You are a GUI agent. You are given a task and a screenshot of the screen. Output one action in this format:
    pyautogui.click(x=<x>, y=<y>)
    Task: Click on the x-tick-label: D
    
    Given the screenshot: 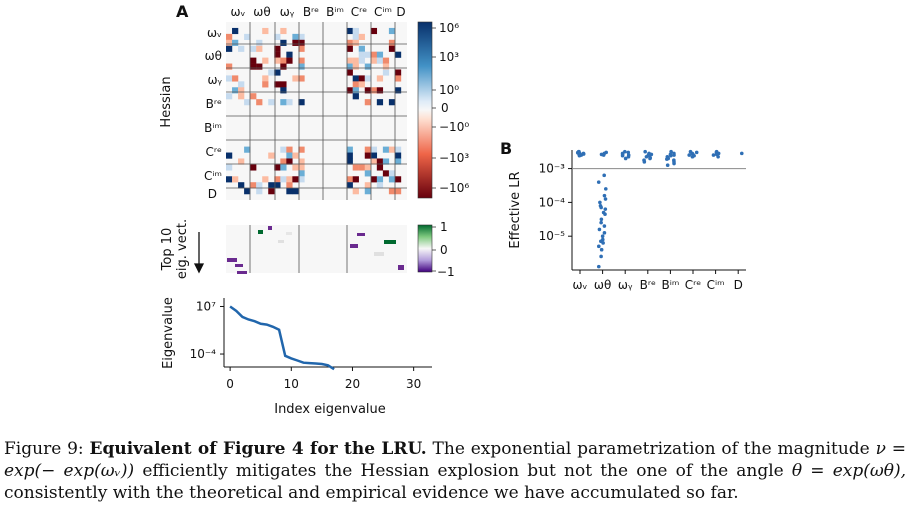 What is the action you would take?
    pyautogui.click(x=738, y=285)
    